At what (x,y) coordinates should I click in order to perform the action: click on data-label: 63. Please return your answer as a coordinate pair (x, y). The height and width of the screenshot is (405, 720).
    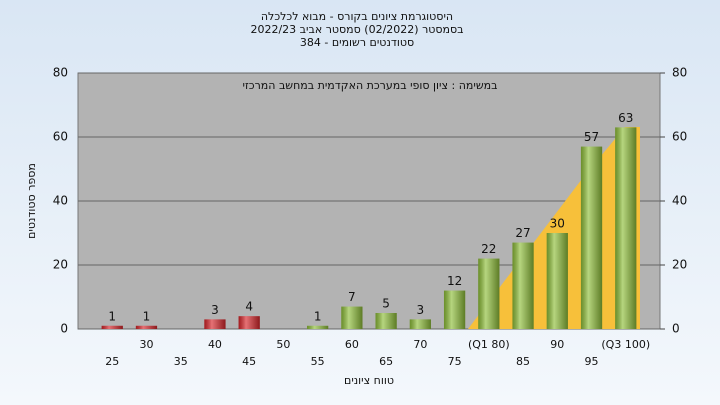
    Looking at the image, I should click on (625, 118).